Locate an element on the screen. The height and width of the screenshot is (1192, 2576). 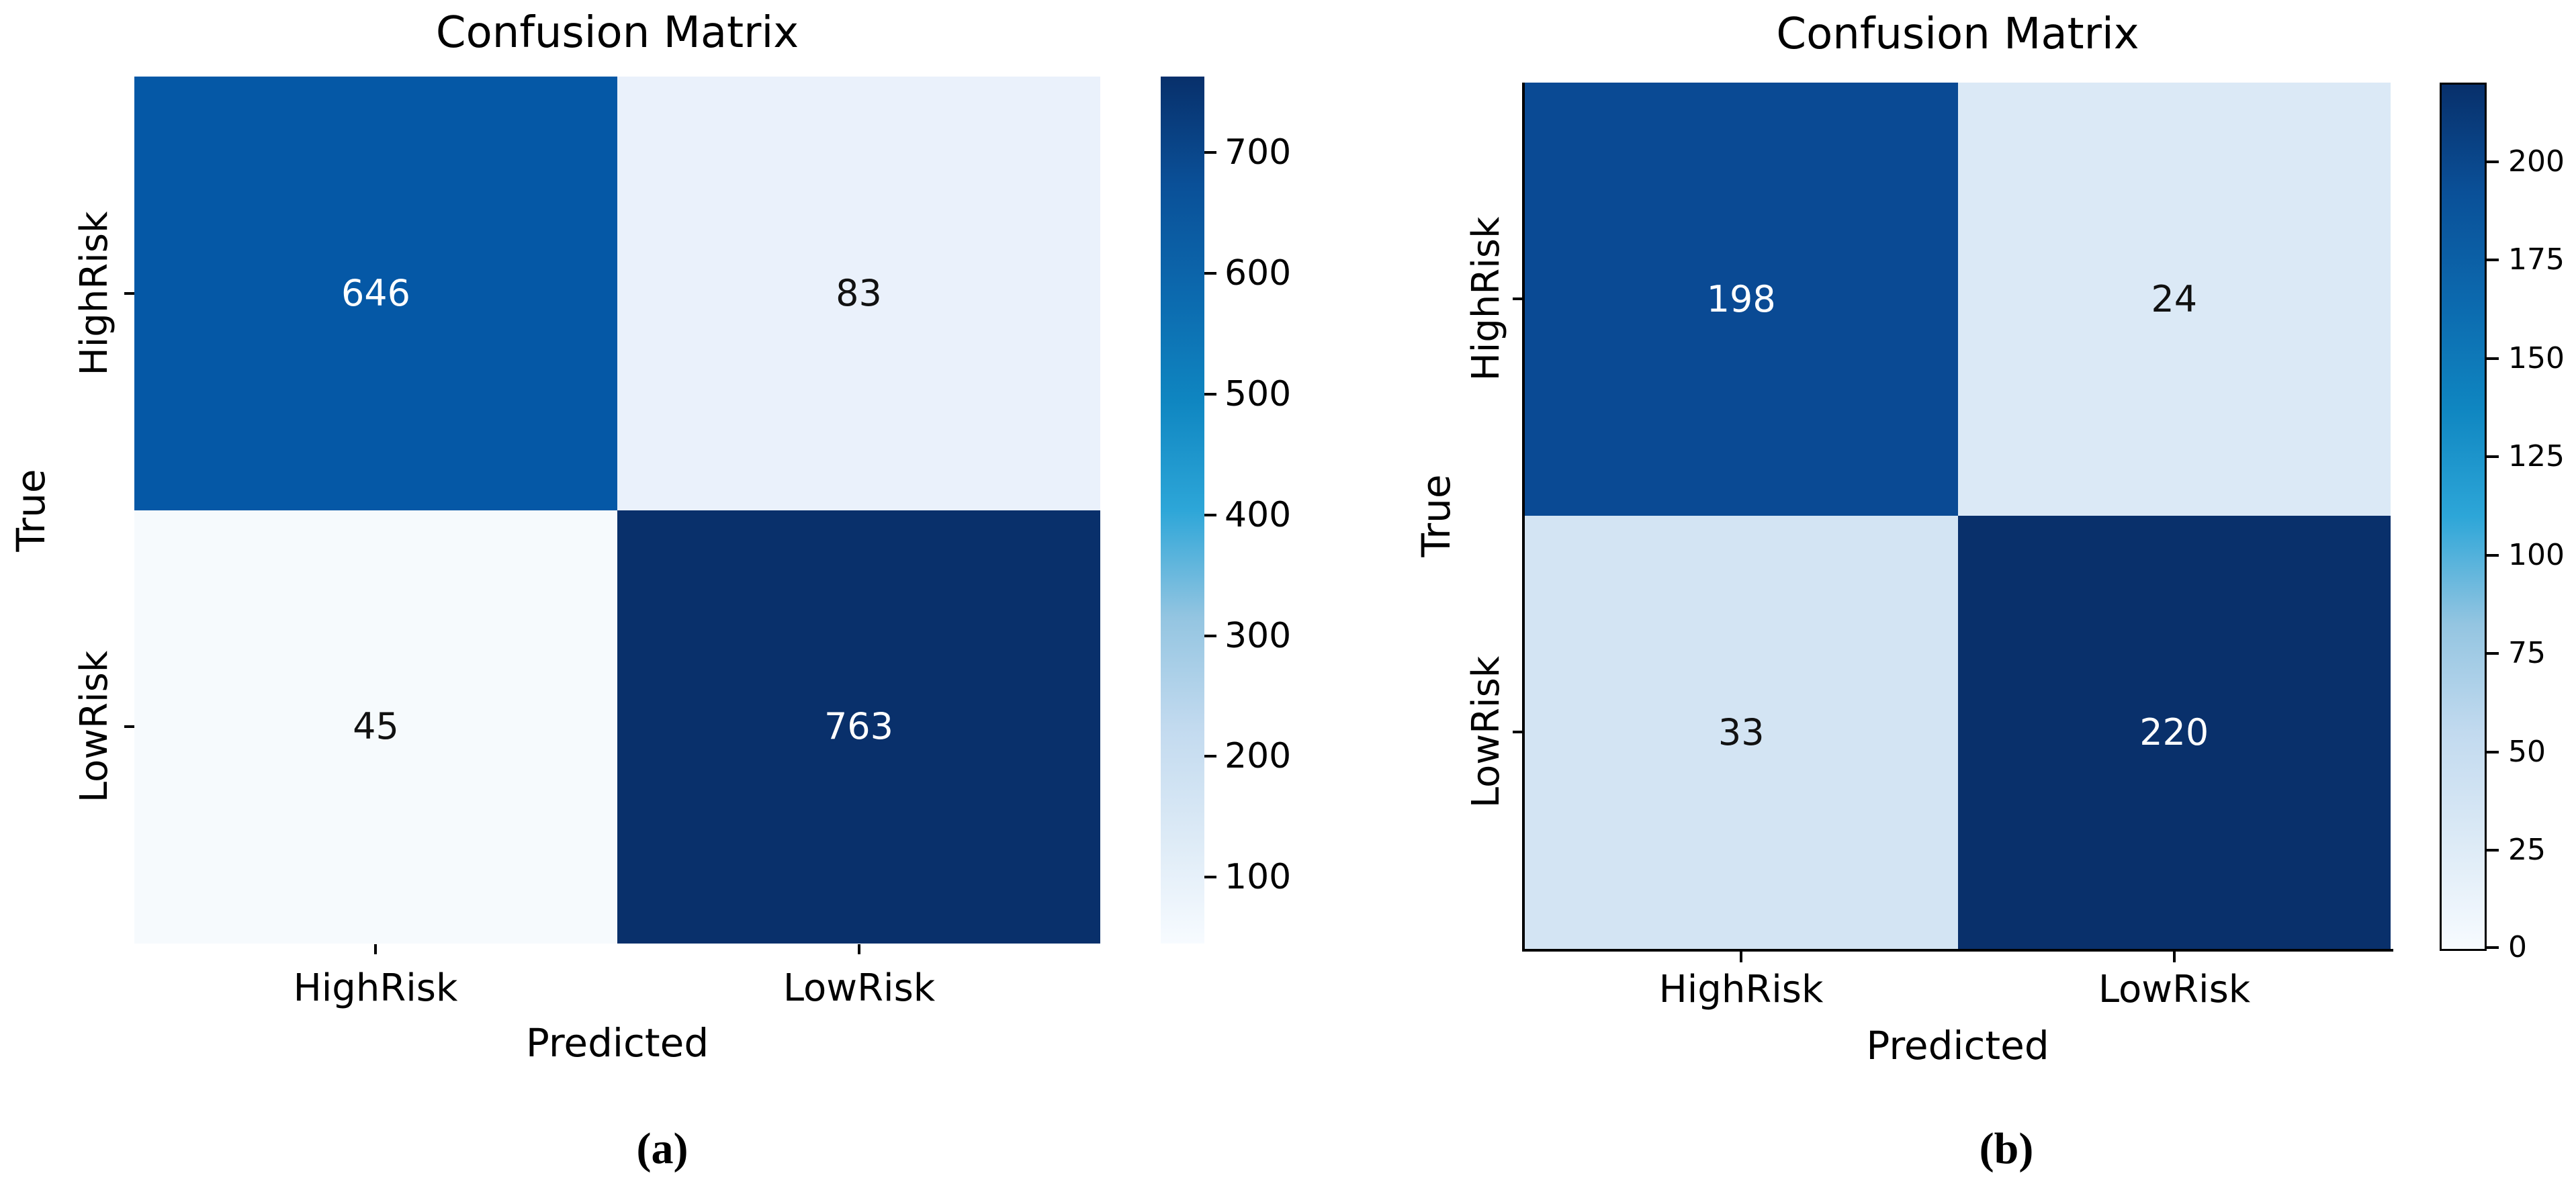
axis-left-spine is located at coordinates (1524, 517).